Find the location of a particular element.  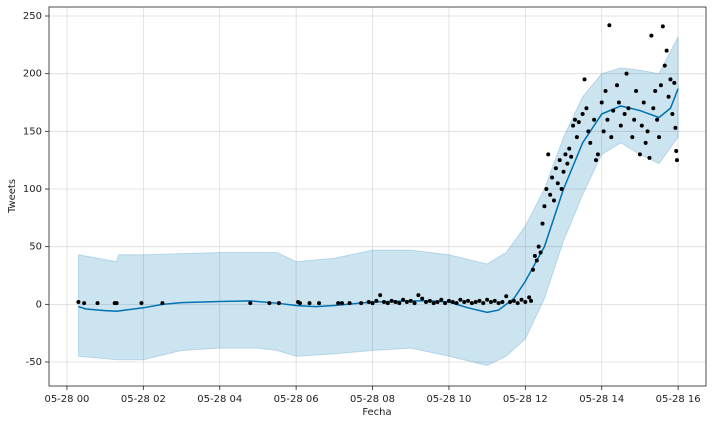

x-tick-label: 05-28 06 is located at coordinates (296, 399).